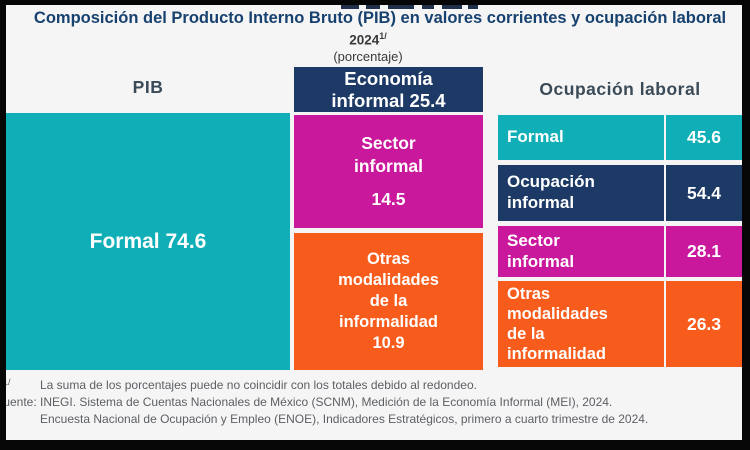  Describe the element at coordinates (582, 324) in the screenshot. I see `row-label: Otras modalidades de la informalidad` at that location.